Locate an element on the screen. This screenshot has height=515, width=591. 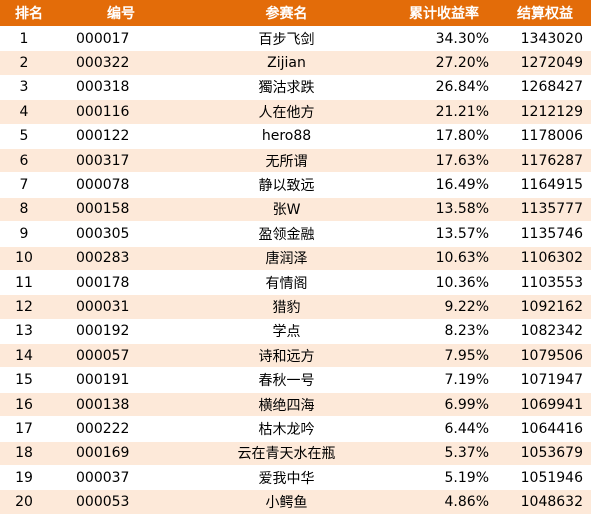
table-row: 11 000178 有情阁 10.36% 1103553 is located at coordinates (295, 283).